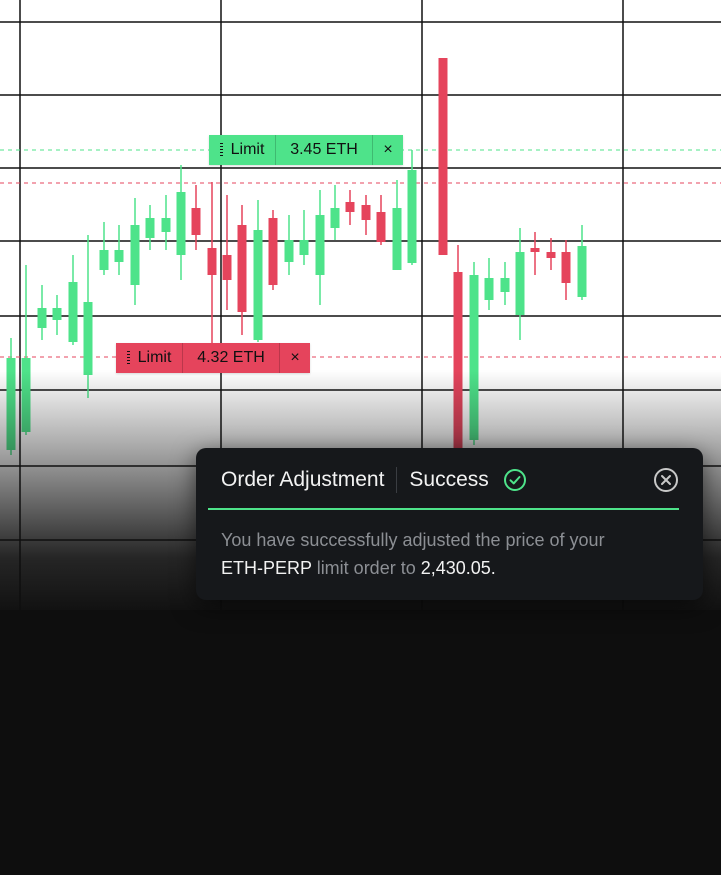 Image resolution: width=721 pixels, height=875 pixels. I want to click on order-amount-label: 4.32 ETH, so click(231, 357).